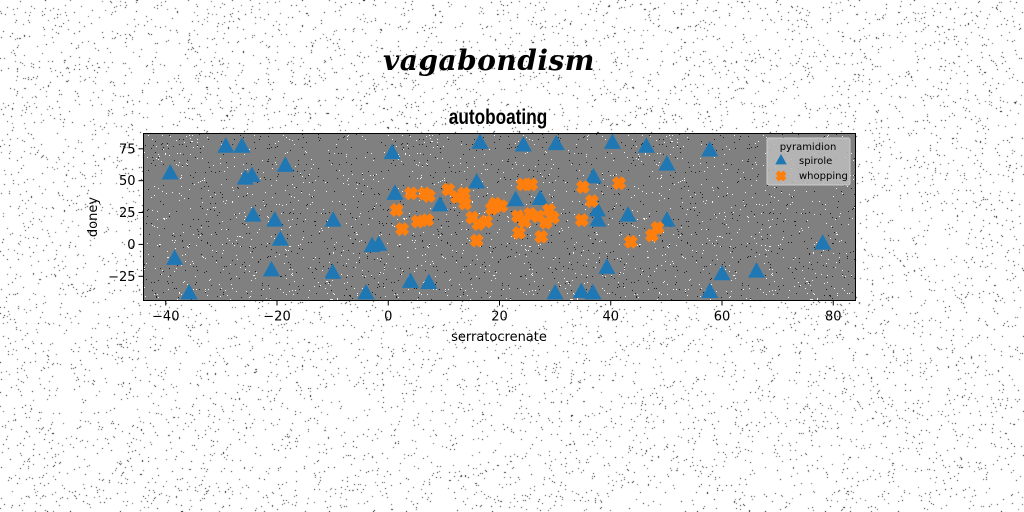 The width and height of the screenshot is (1024, 512). What do you see at coordinates (833, 317) in the screenshot?
I see `x-tick-label: 80` at bounding box center [833, 317].